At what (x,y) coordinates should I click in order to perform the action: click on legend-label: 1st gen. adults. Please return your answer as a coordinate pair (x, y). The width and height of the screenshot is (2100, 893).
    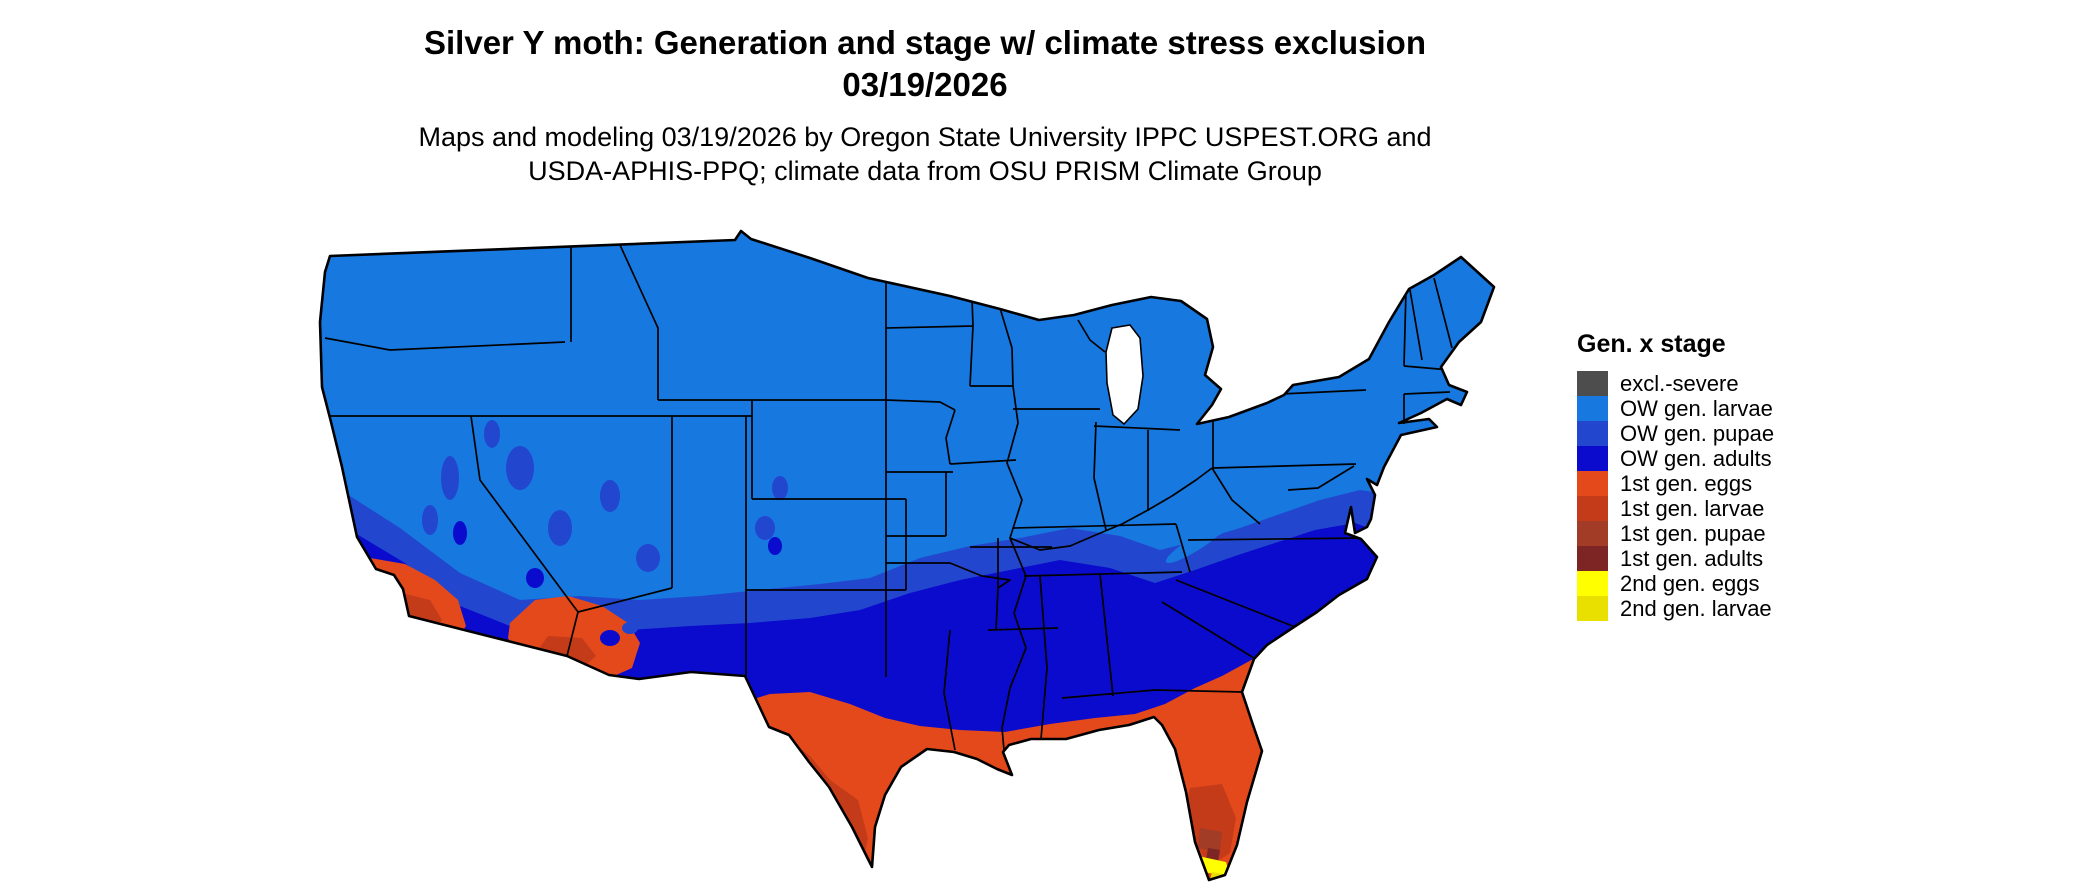
    Looking at the image, I should click on (1692, 558).